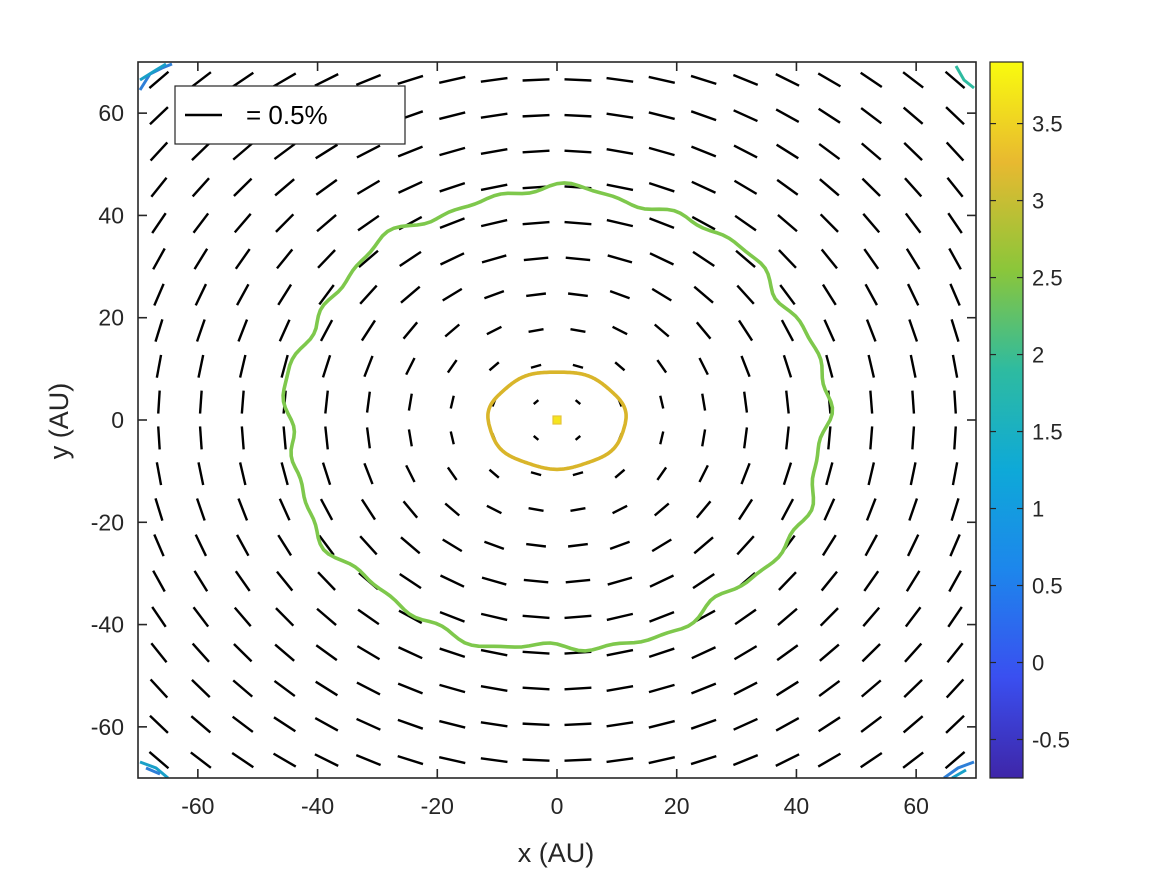 The width and height of the screenshot is (1167, 875). What do you see at coordinates (1047, 124) in the screenshot?
I see `colorbar-tick-label: 3.5` at bounding box center [1047, 124].